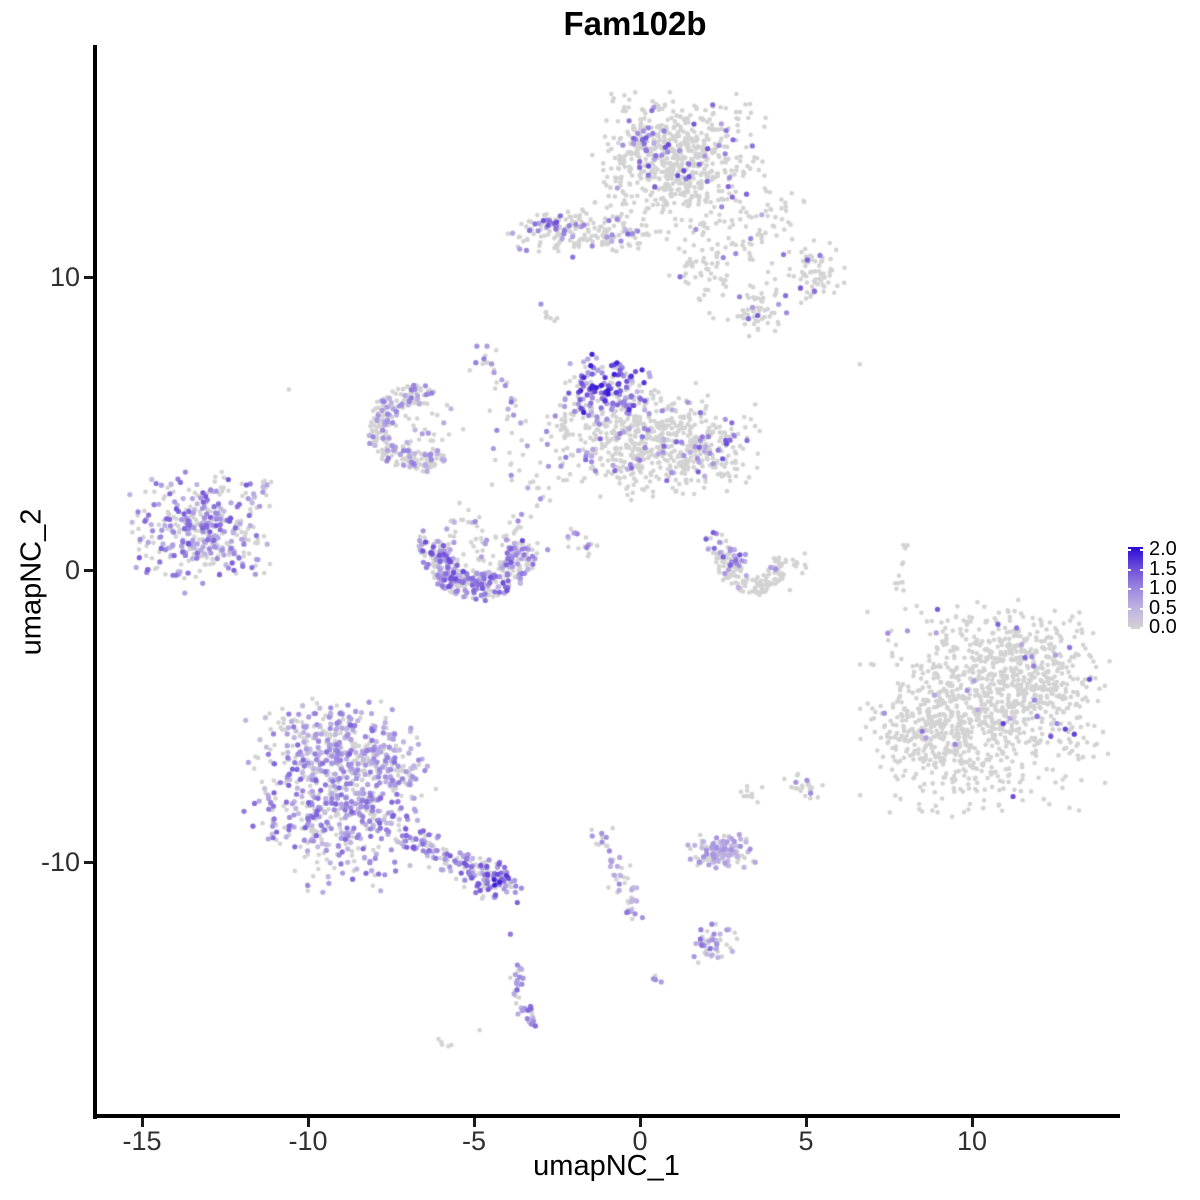 The height and width of the screenshot is (1200, 1200). What do you see at coordinates (1163, 627) in the screenshot?
I see `legend-tick-label: 0.0` at bounding box center [1163, 627].